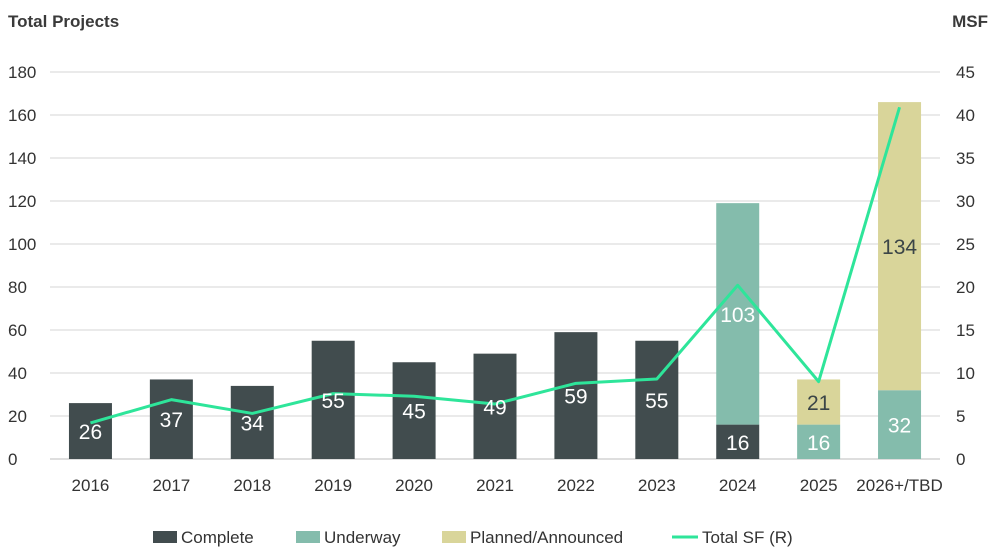  What do you see at coordinates (22, 72) in the screenshot?
I see `left-tick-label: 180` at bounding box center [22, 72].